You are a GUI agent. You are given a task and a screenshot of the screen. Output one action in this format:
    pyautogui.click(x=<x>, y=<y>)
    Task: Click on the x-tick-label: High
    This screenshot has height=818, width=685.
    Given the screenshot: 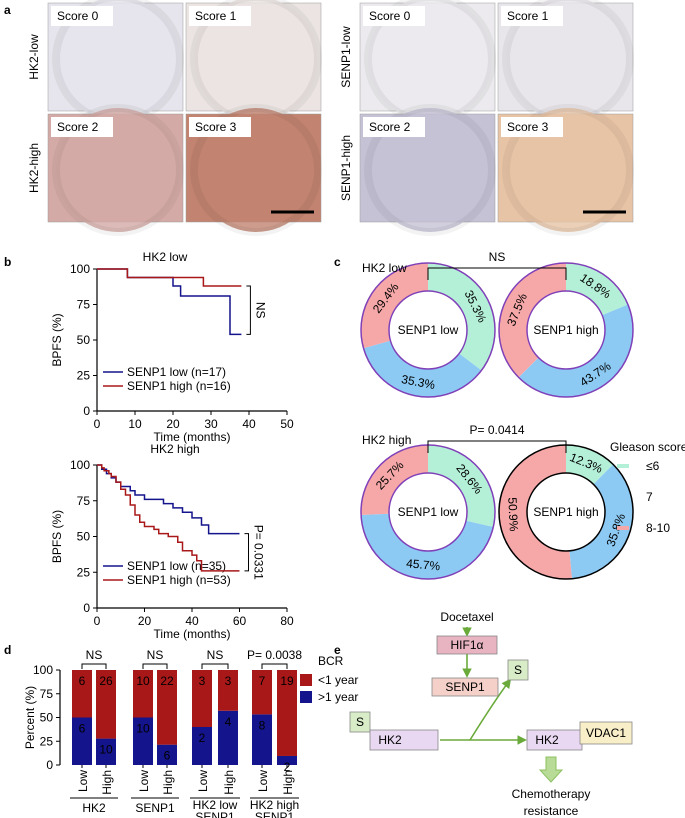 What is the action you would take?
    pyautogui.click(x=168, y=782)
    